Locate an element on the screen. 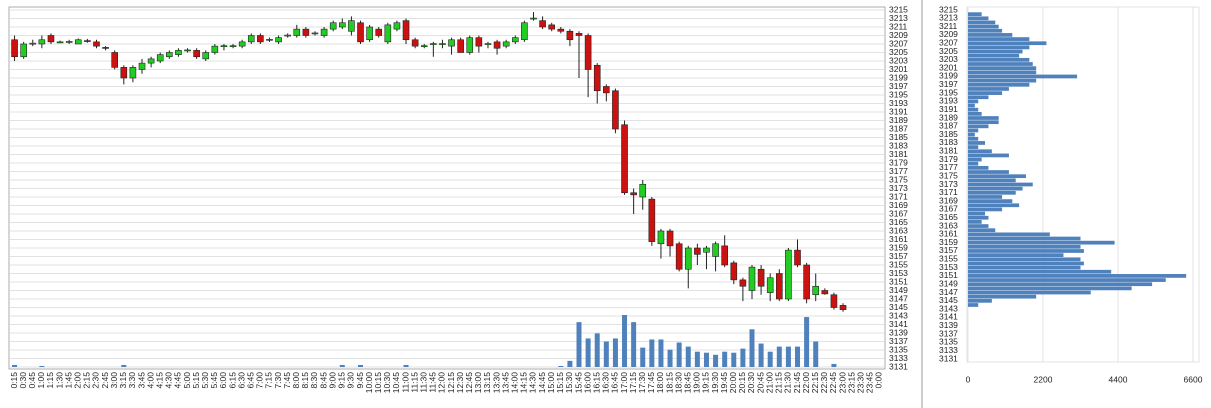 This screenshot has width=1211, height=408. y-tick-label: 3161 is located at coordinates (948, 234).